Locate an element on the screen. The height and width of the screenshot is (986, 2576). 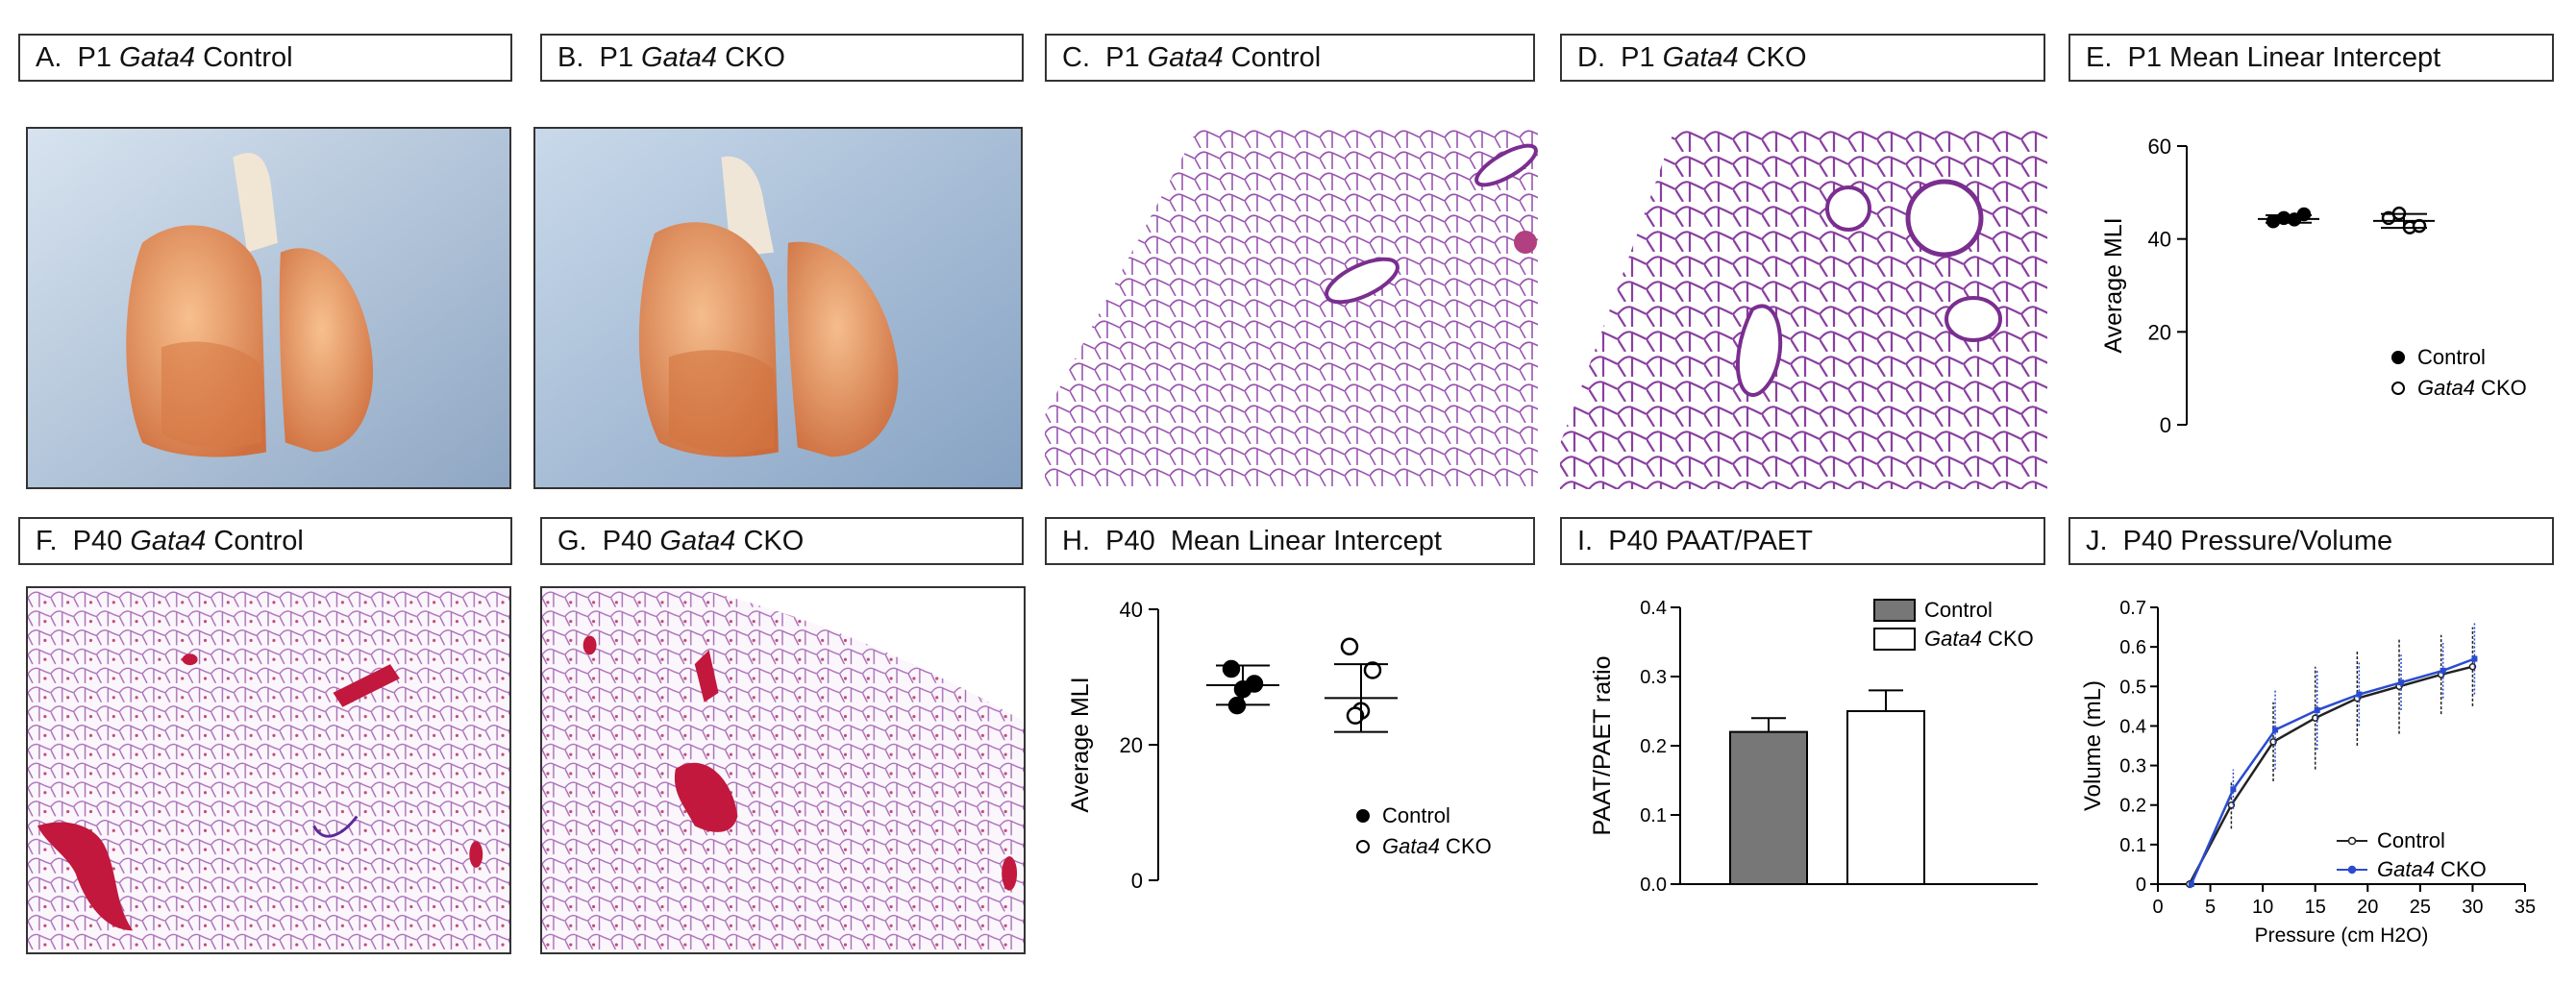
histology-f-p40-control is located at coordinates (269, 770).